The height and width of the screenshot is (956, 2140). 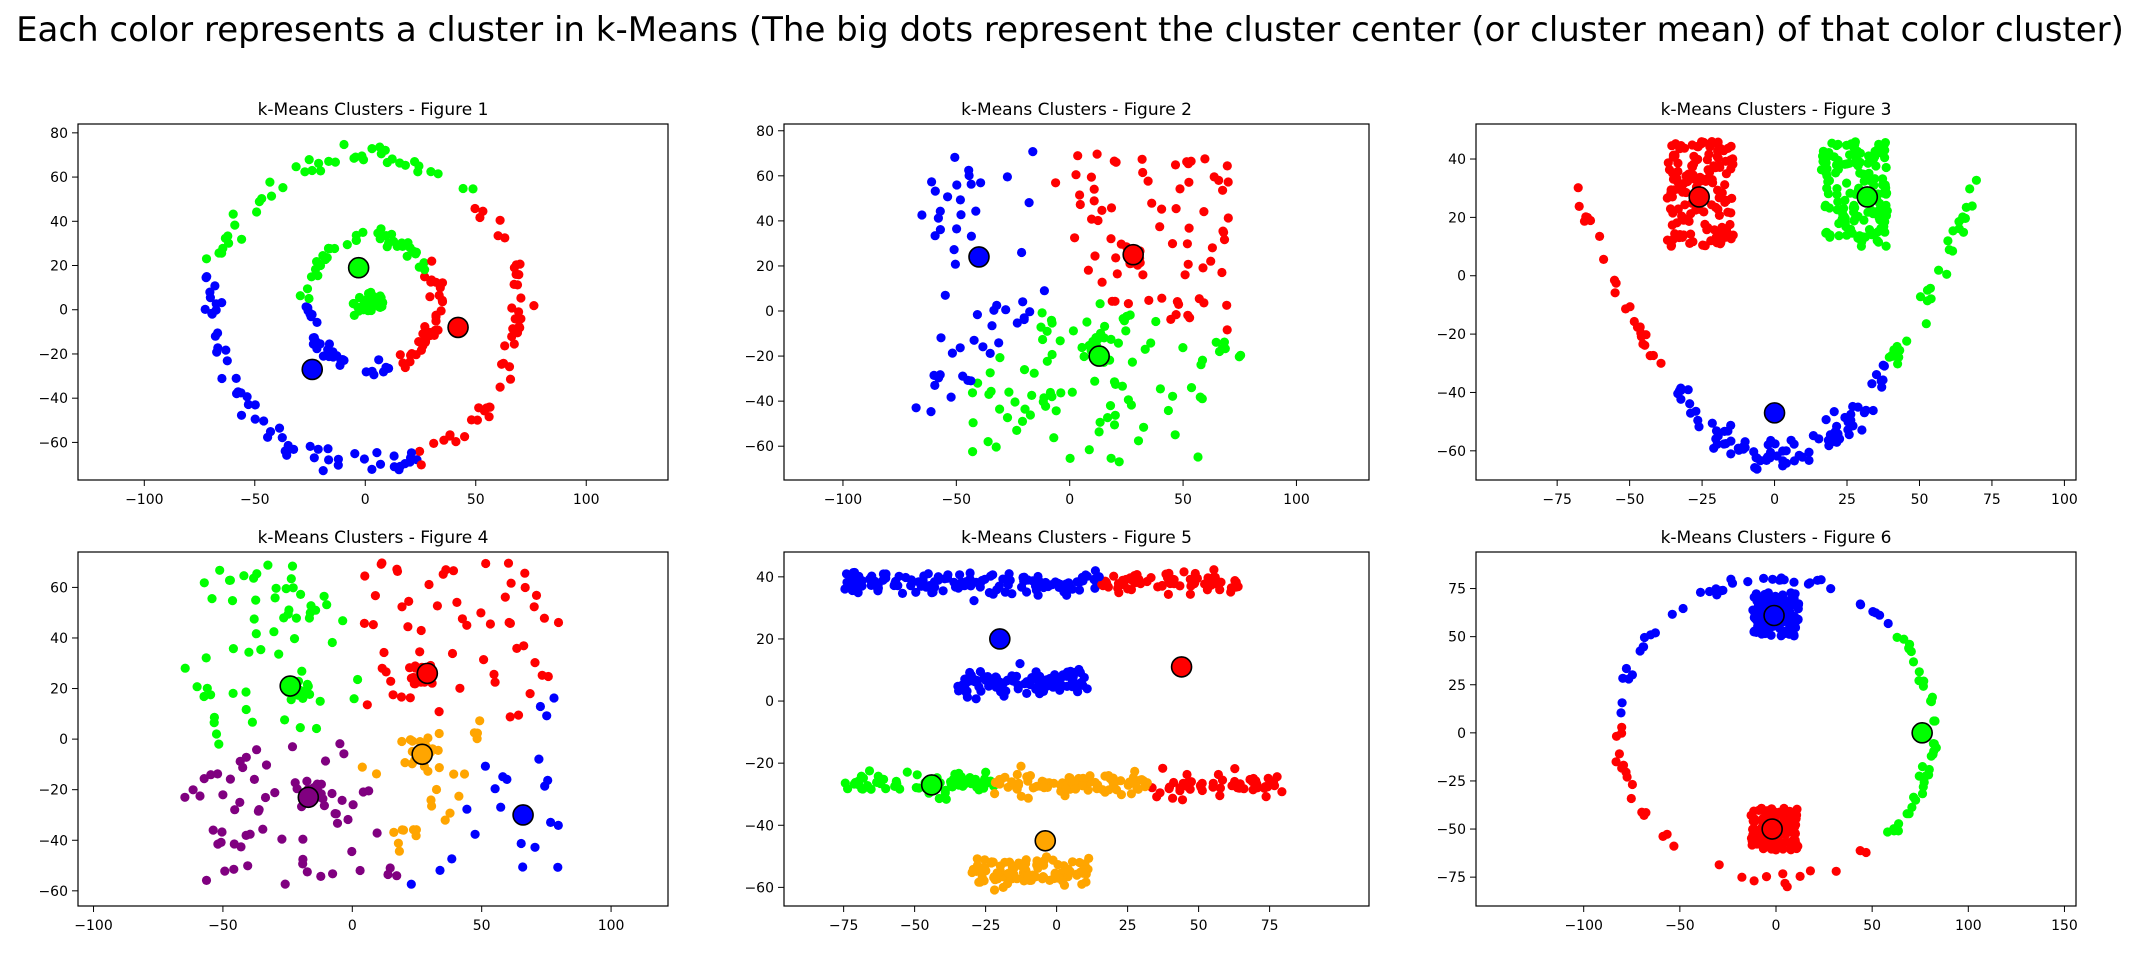 What do you see at coordinates (373, 729) in the screenshot?
I see `plot-frame` at bounding box center [373, 729].